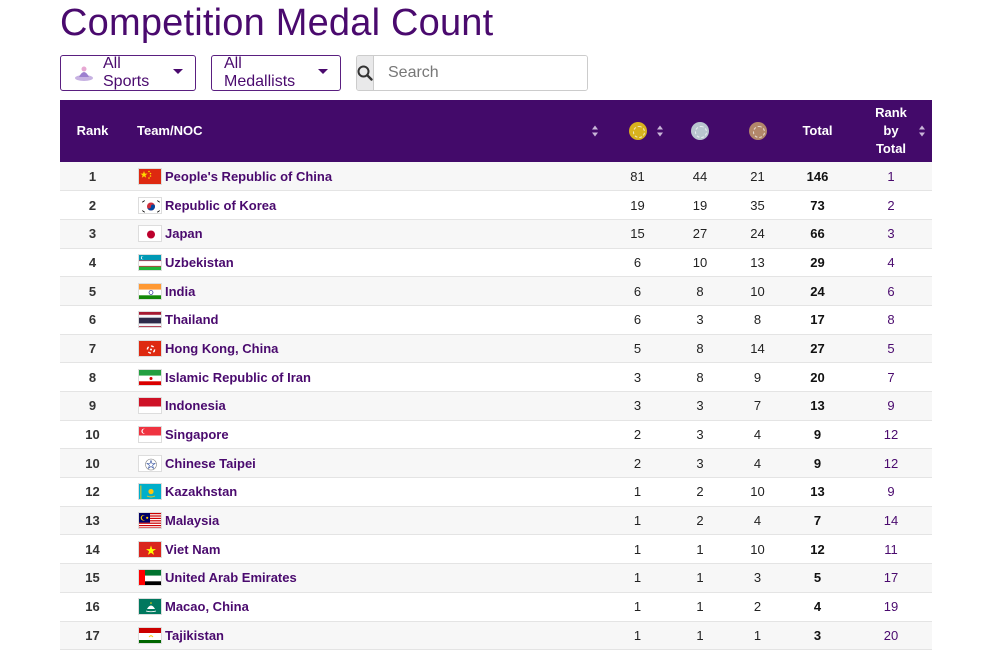 Image resolution: width=1000 pixels, height=652 pixels. Describe the element at coordinates (150, 176) in the screenshot. I see `china-flag` at that location.